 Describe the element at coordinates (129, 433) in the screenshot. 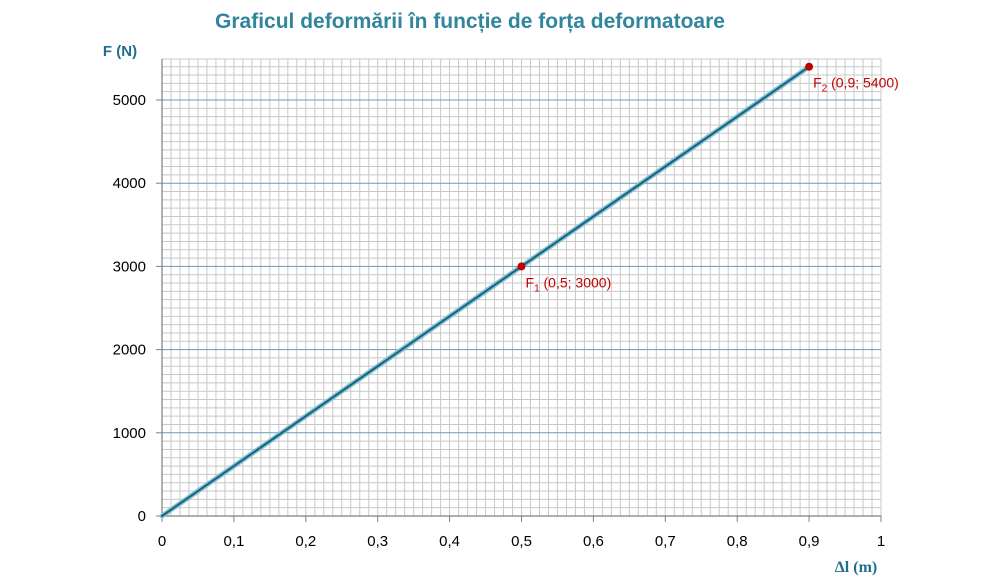

I see `y-tick-label: 1000` at that location.